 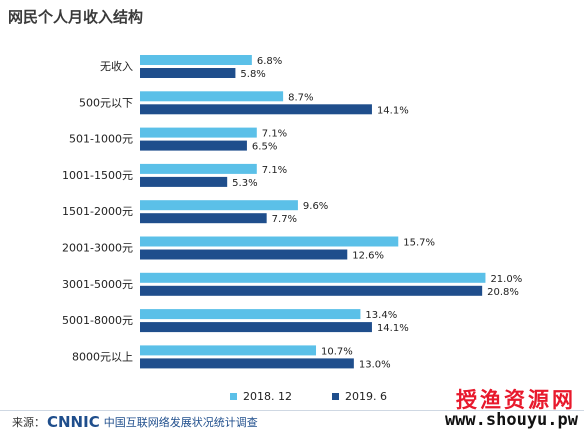 I want to click on bar-value-label: 13.4%, so click(x=381, y=315).